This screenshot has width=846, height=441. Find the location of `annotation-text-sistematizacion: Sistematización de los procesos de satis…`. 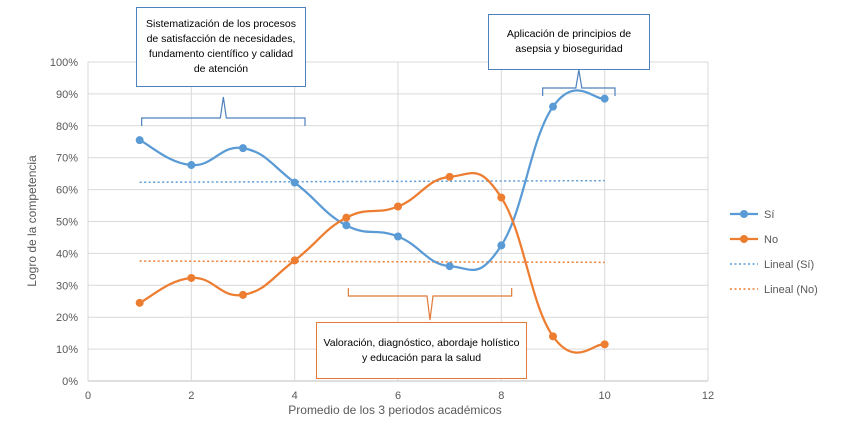

annotation-text-sistematizacion: Sistematización de los procesos de satis… is located at coordinates (221, 46).